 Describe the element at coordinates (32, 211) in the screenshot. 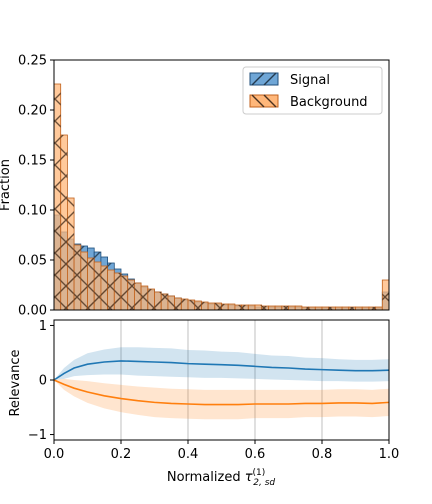

I see `histogram-y-tick-label: 0.10` at that location.